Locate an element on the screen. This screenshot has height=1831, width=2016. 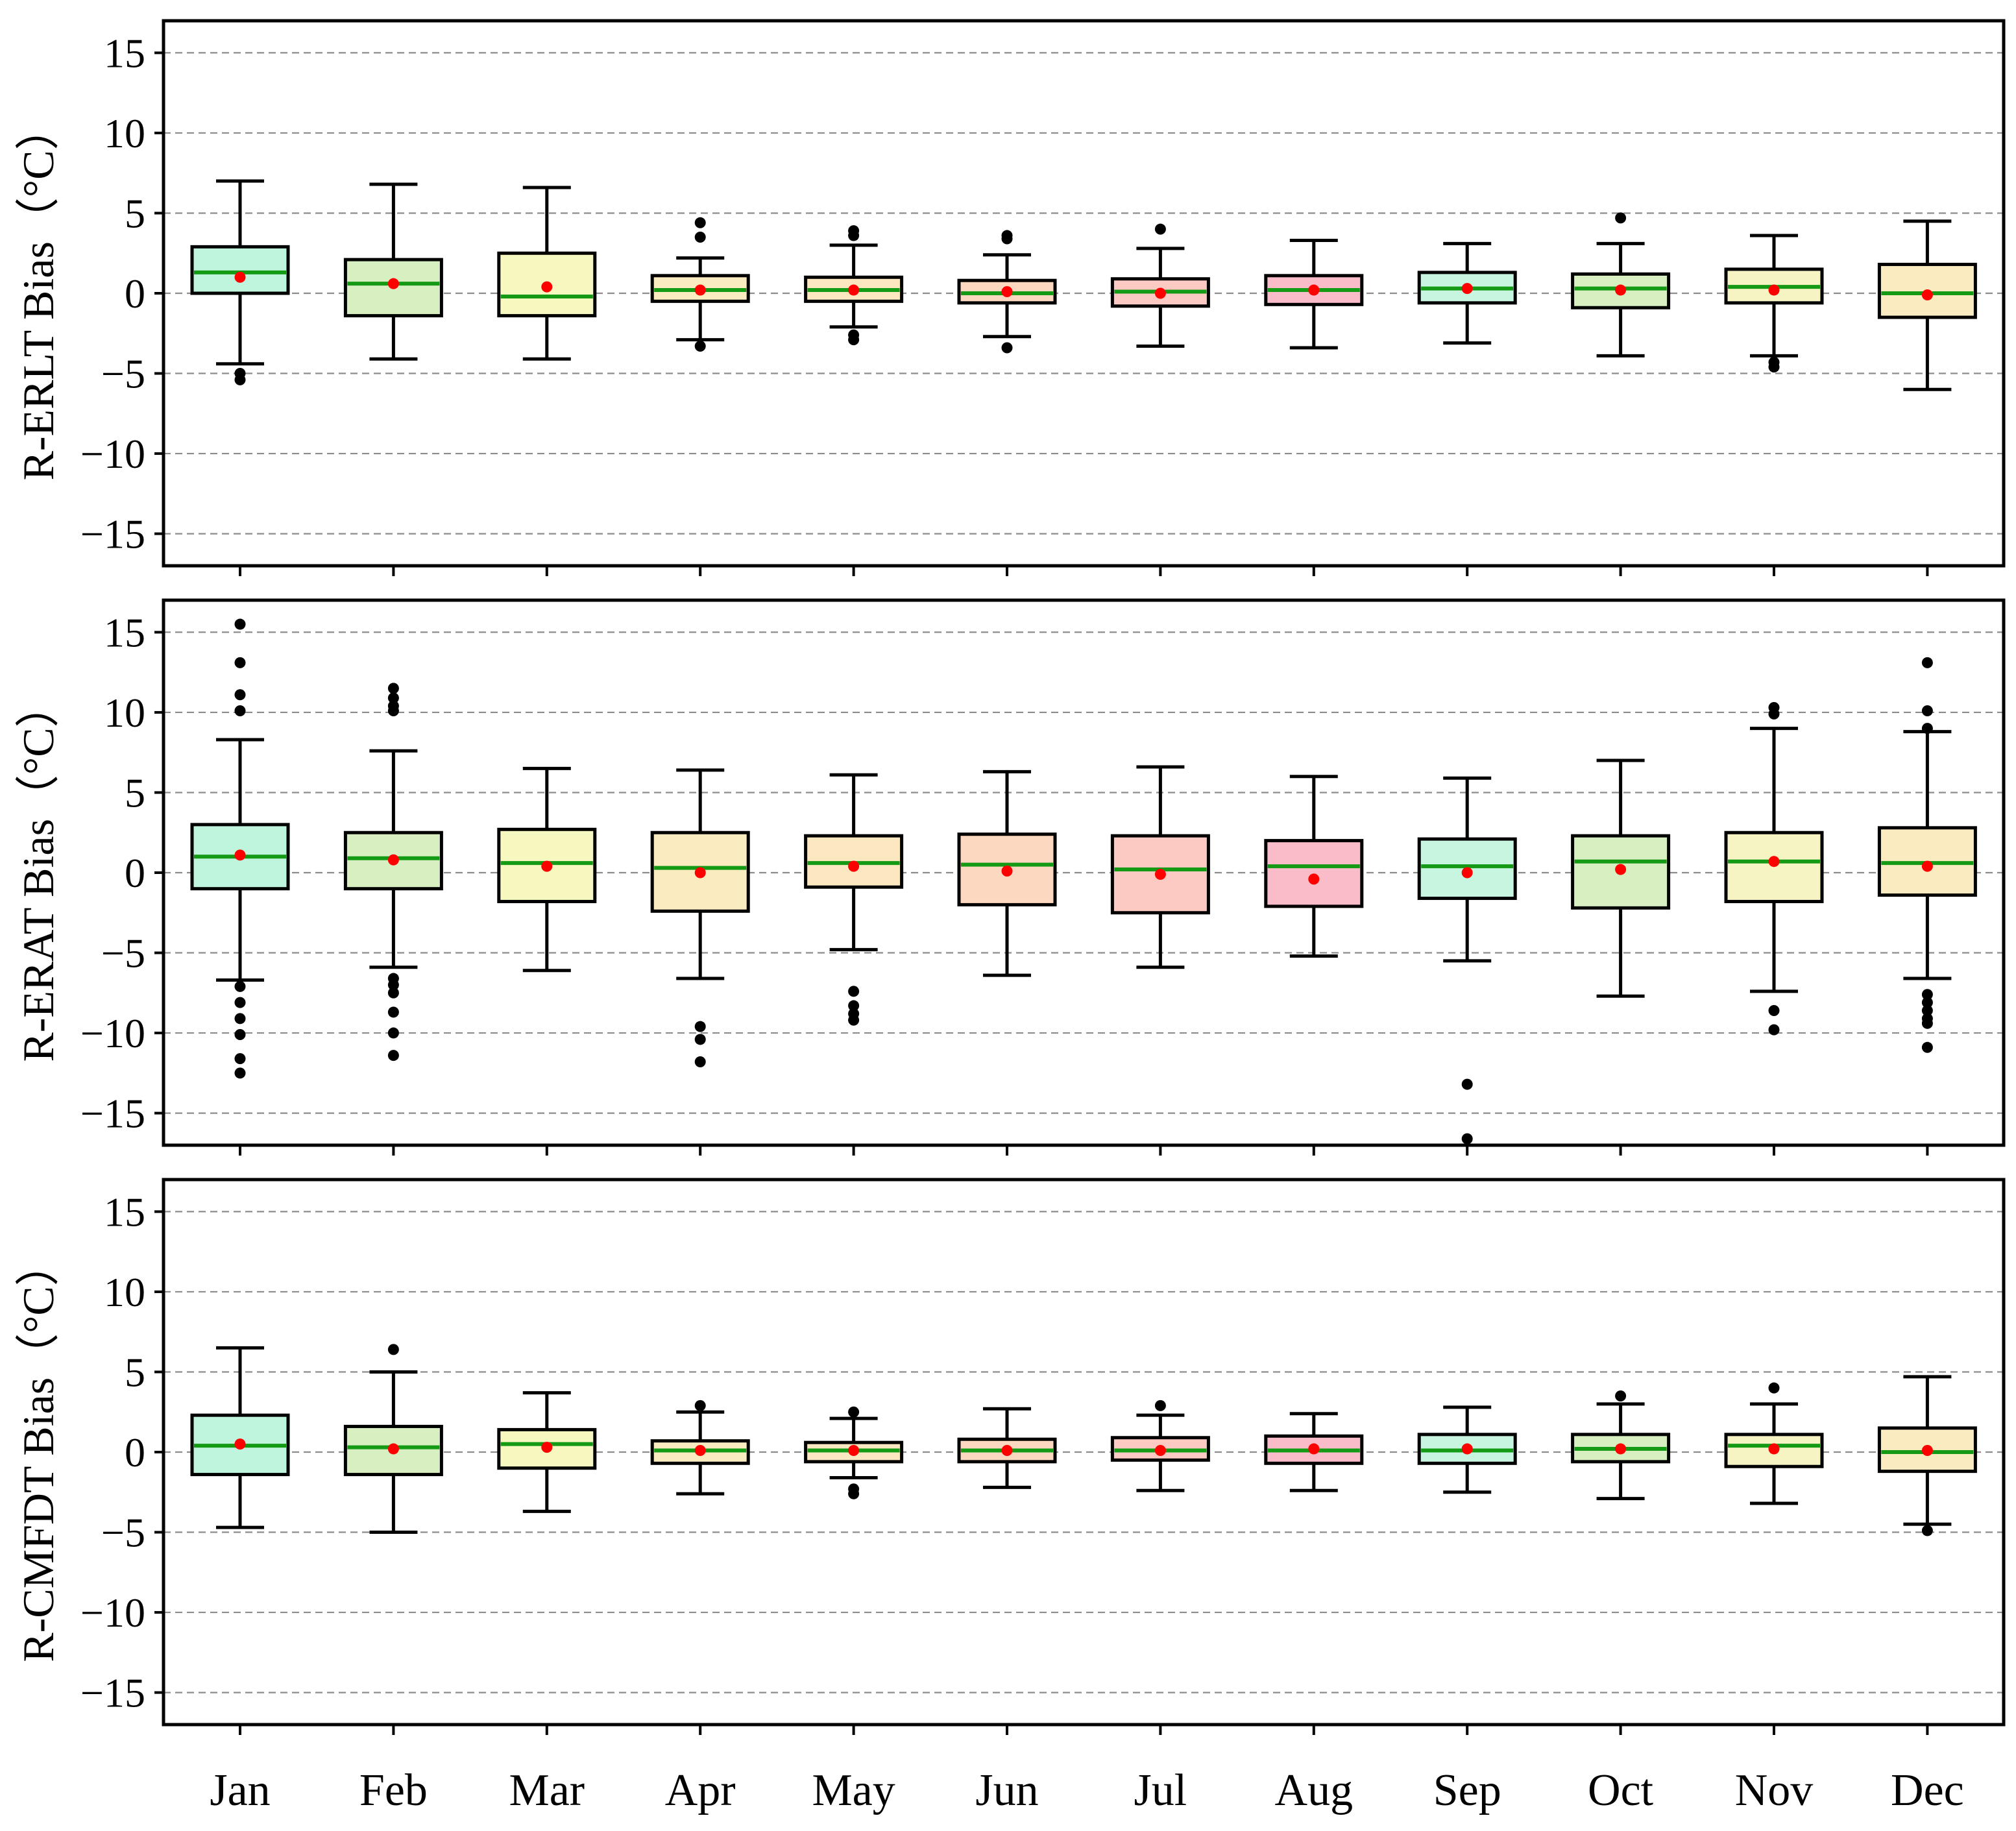
box-jul is located at coordinates (1160, 867).